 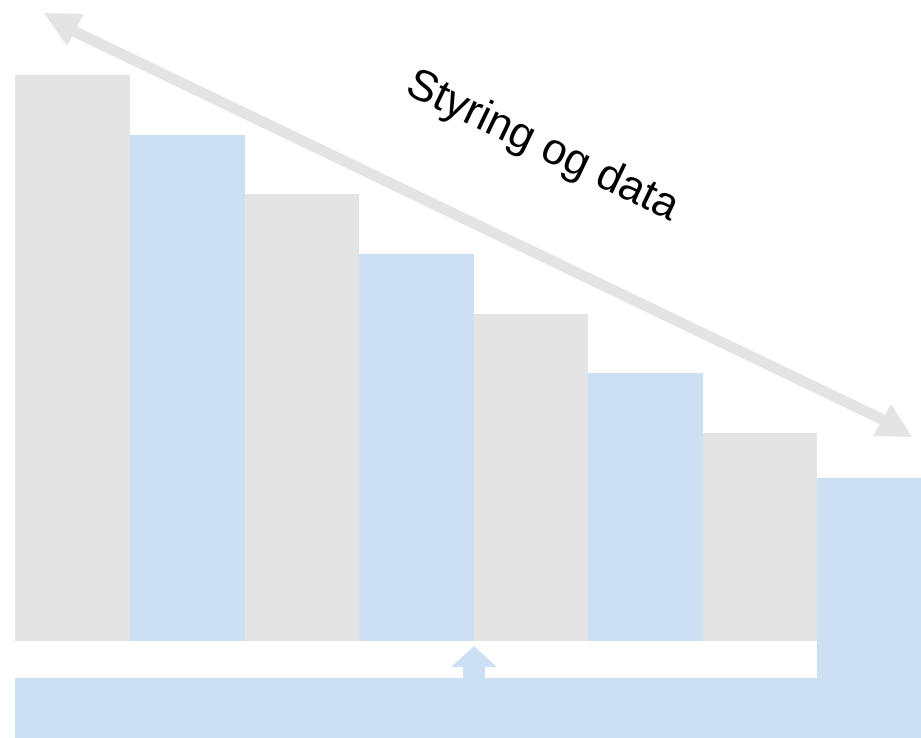 I want to click on arrow-head-top-left-icon, so click(x=64, y=29).